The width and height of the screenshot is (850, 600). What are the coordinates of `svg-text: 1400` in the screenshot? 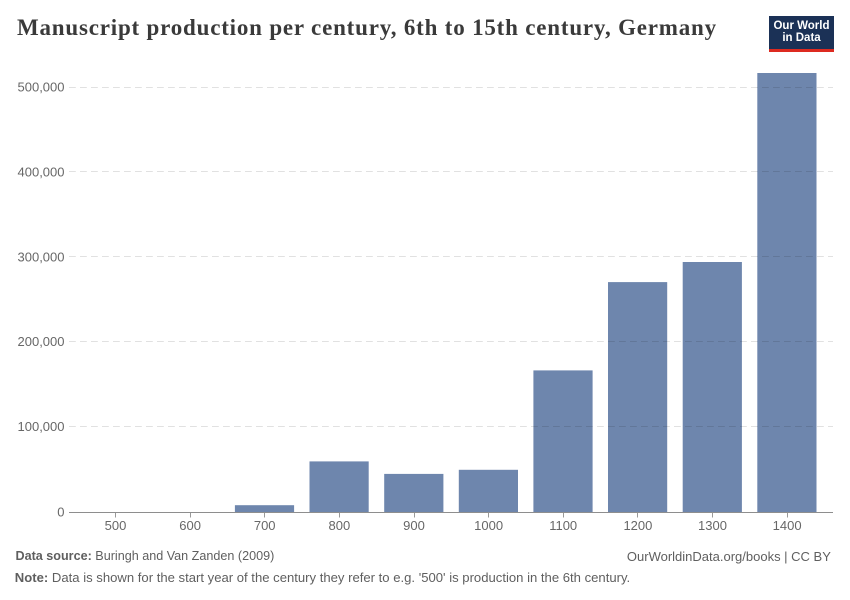 It's located at (787, 525).